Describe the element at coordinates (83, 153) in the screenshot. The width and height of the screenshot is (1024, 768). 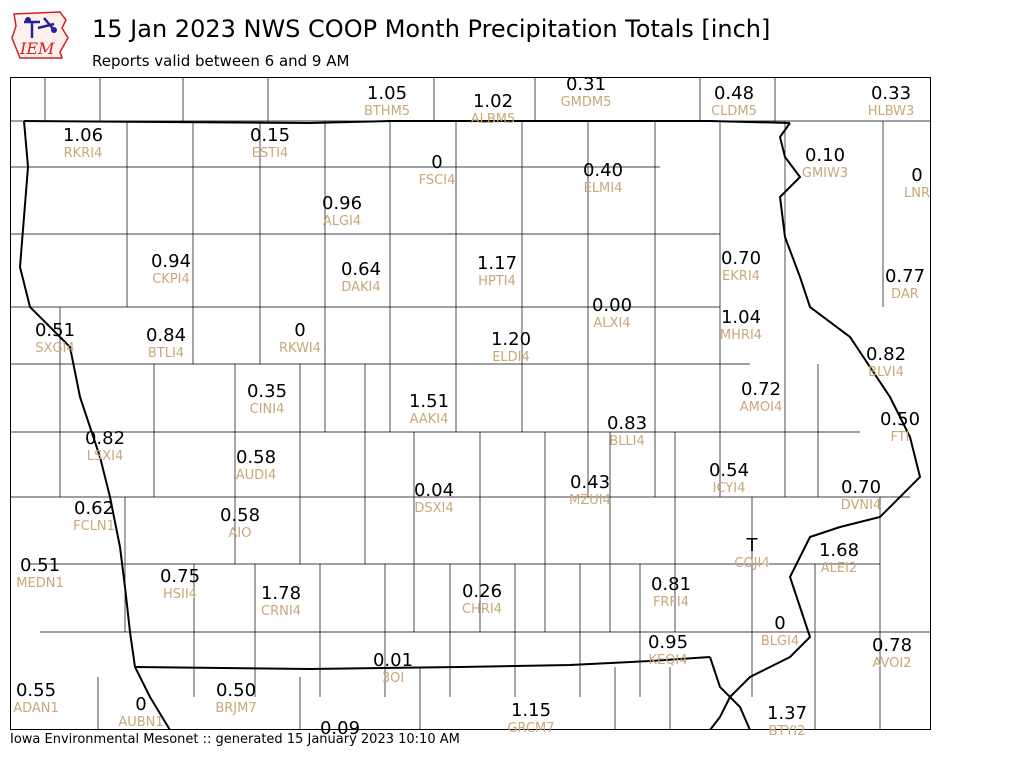
I see `station-id: RKRI4` at that location.